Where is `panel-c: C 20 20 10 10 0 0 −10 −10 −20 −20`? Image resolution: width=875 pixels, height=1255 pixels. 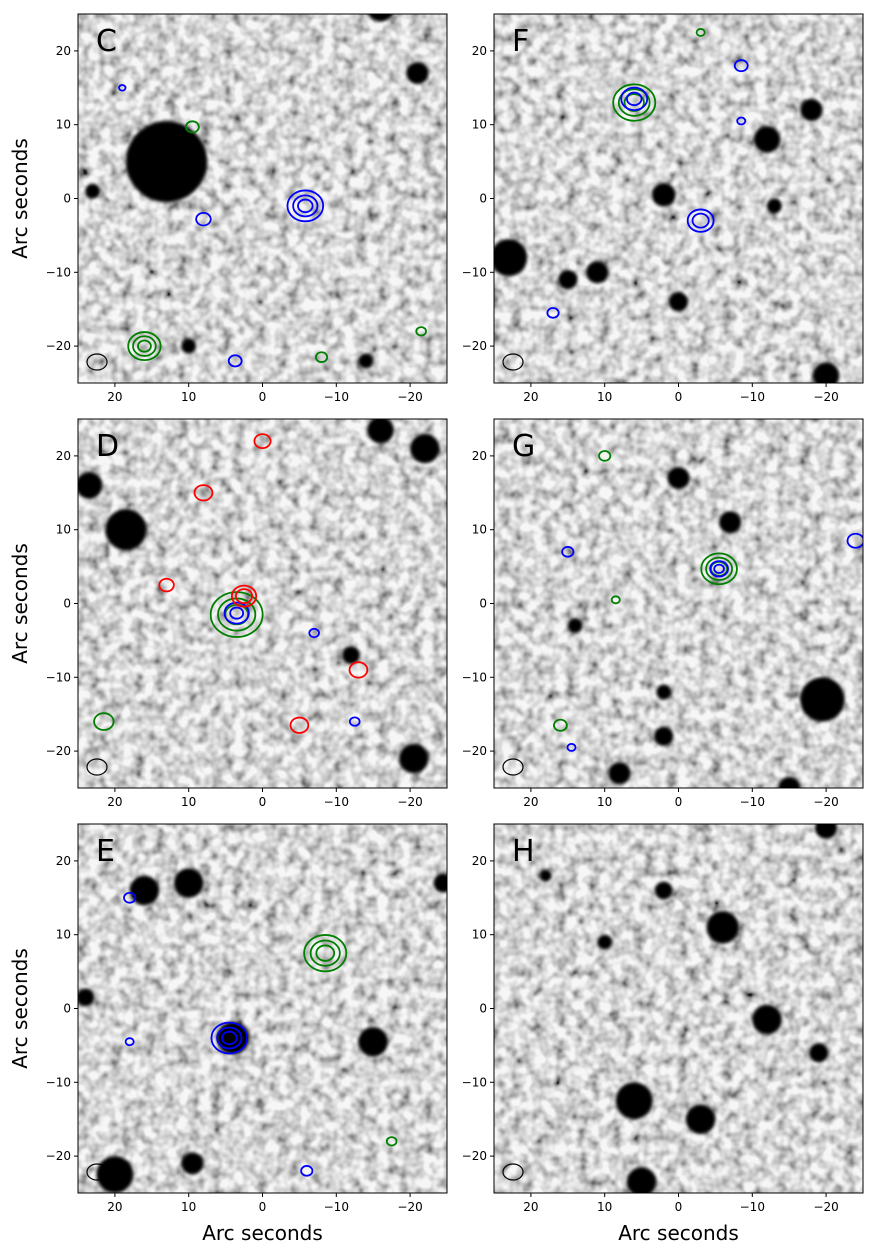 panel-c: C 20 20 10 10 0 0 −10 −10 −20 −20 is located at coordinates (247, 202).